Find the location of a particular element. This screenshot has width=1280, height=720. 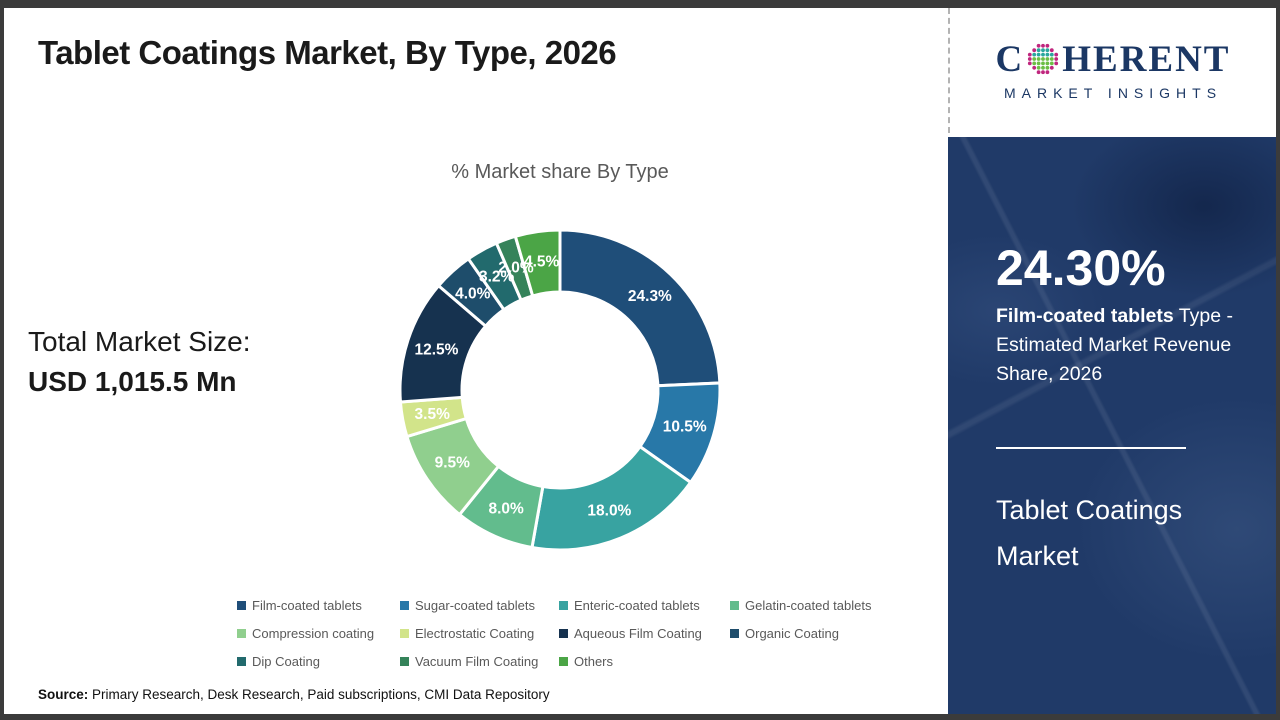

legend-label: Compression coating is located at coordinates (313, 633).